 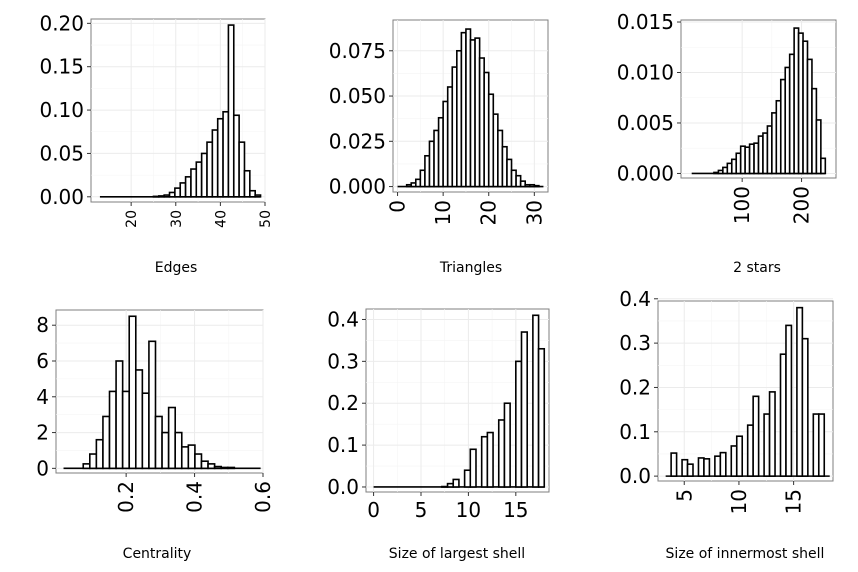 I want to click on y-tick-label: 4, so click(x=42, y=397).